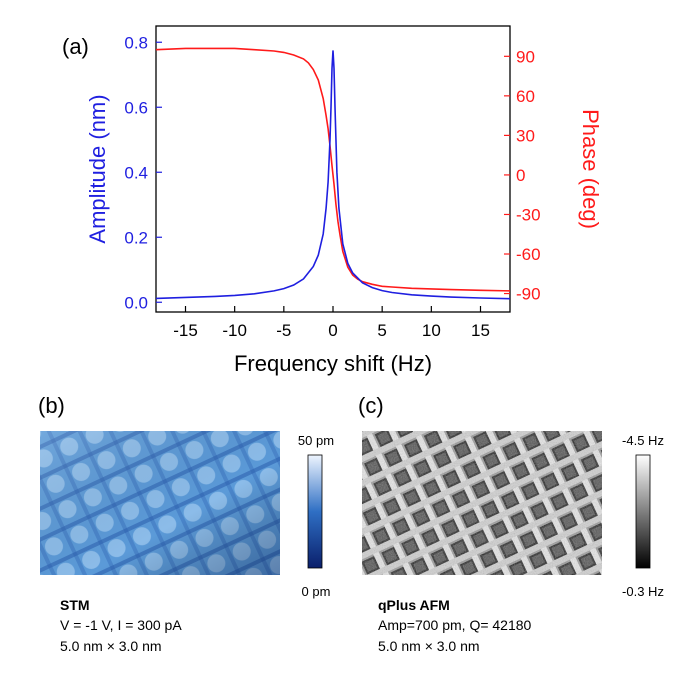 The width and height of the screenshot is (699, 675). I want to click on y-right-tick-label: -90, so click(528, 294).